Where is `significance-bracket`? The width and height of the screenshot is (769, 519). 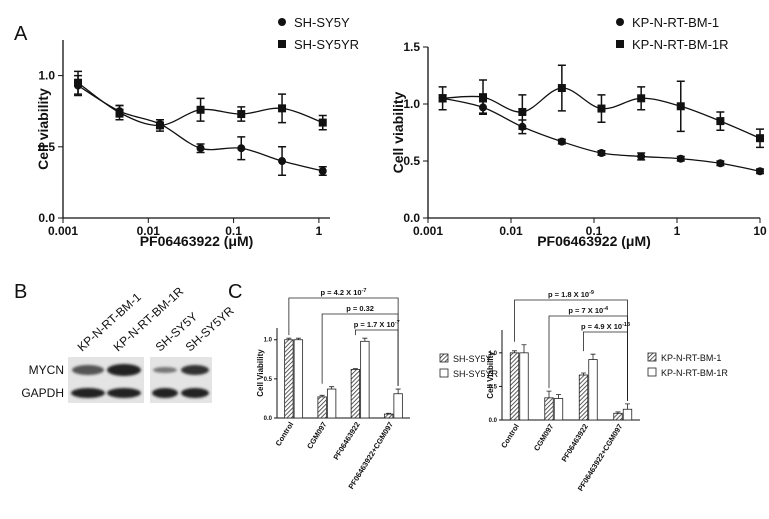 significance-bracket is located at coordinates (571, 350).